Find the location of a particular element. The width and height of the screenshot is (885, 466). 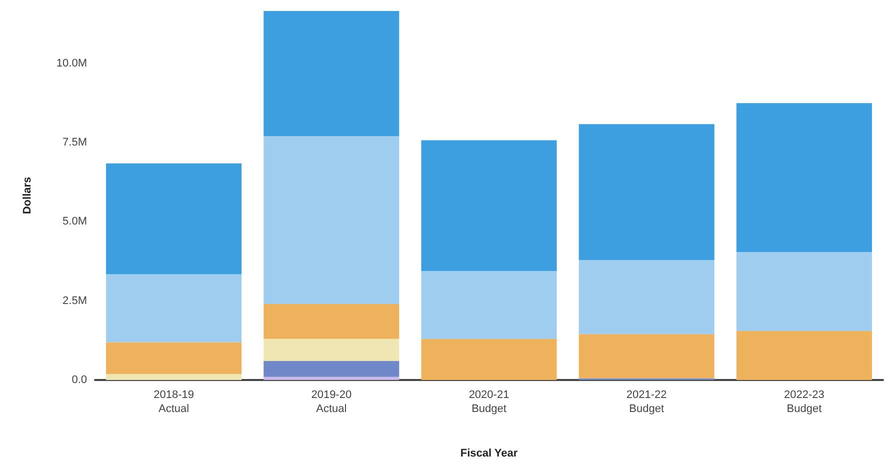

x-tick-label: 2020-21 Budget is located at coordinates (489, 402).